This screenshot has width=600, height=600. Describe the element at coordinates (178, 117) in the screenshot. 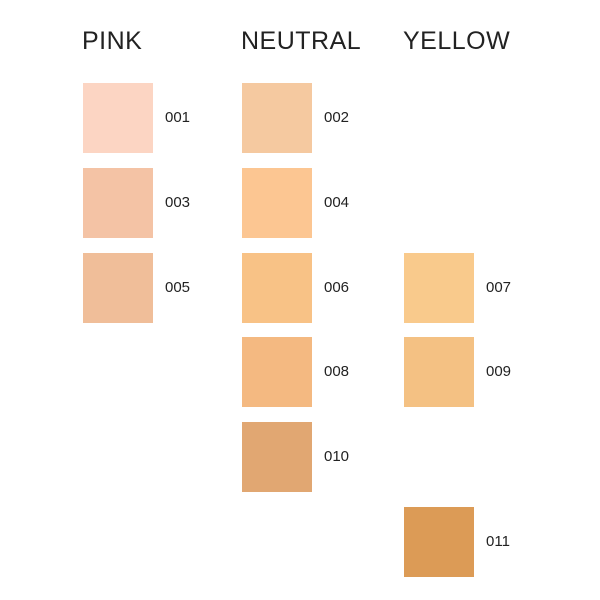

I see `shade-code: 001` at that location.